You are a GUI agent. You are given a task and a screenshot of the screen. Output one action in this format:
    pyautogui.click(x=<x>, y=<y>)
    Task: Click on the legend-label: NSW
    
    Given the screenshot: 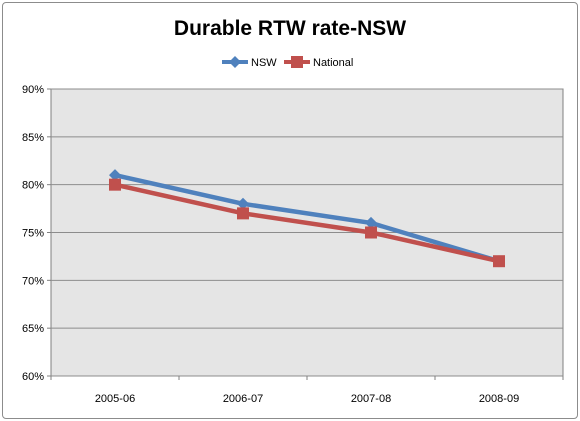 What is the action you would take?
    pyautogui.click(x=264, y=63)
    